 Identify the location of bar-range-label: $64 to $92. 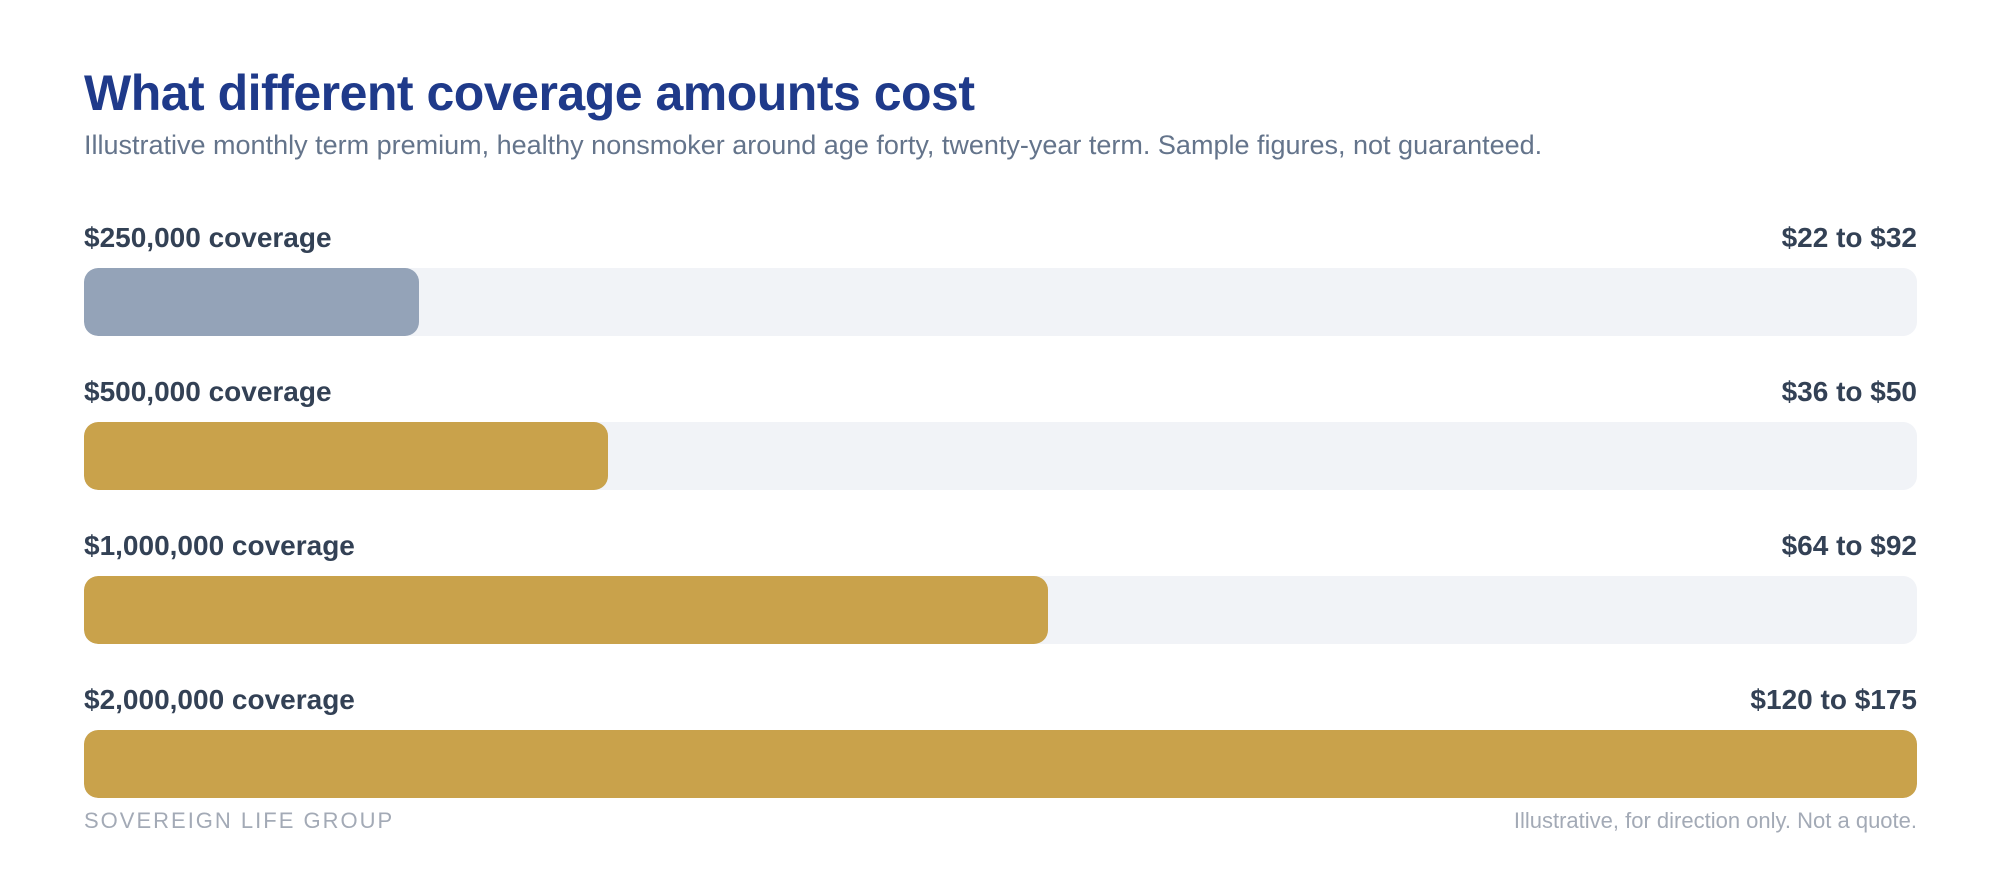
(1849, 545).